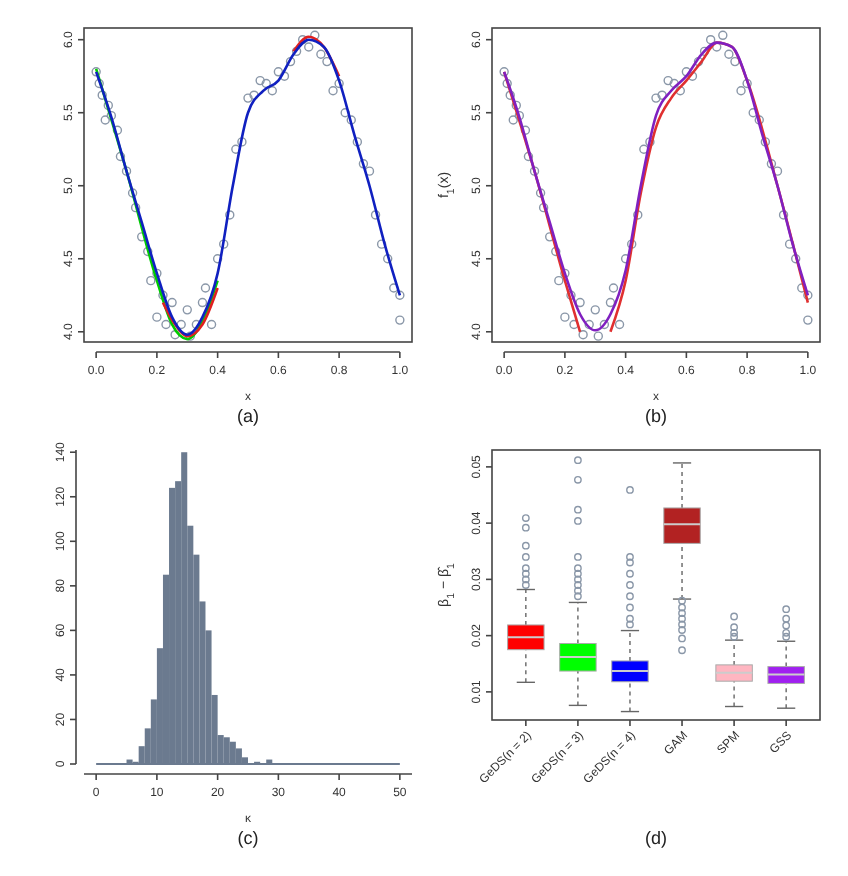  I want to click on text: (a), so click(248, 416).